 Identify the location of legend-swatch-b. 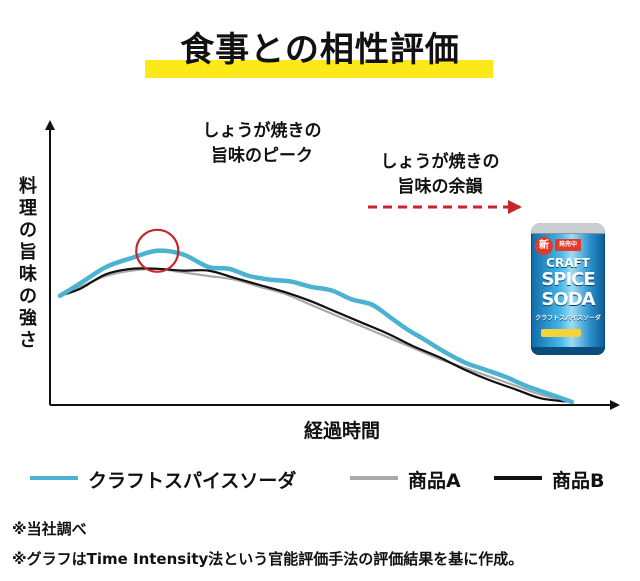
(518, 478).